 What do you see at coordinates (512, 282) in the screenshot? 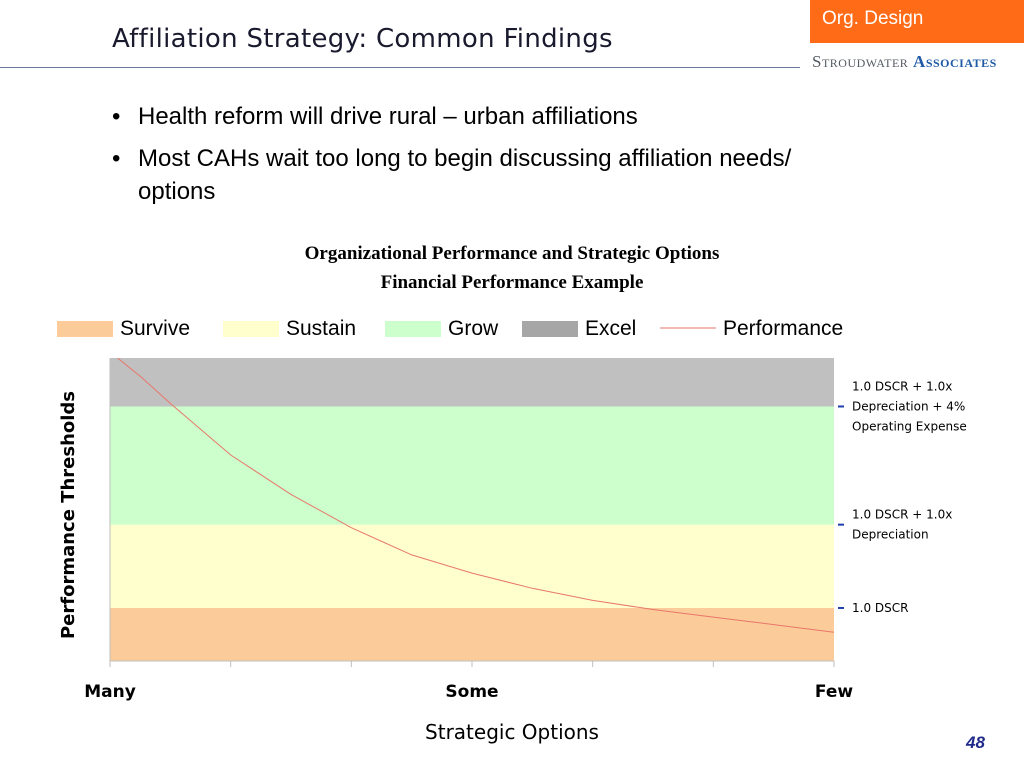
I see `chart-subtitle: Financial Performance Example` at bounding box center [512, 282].